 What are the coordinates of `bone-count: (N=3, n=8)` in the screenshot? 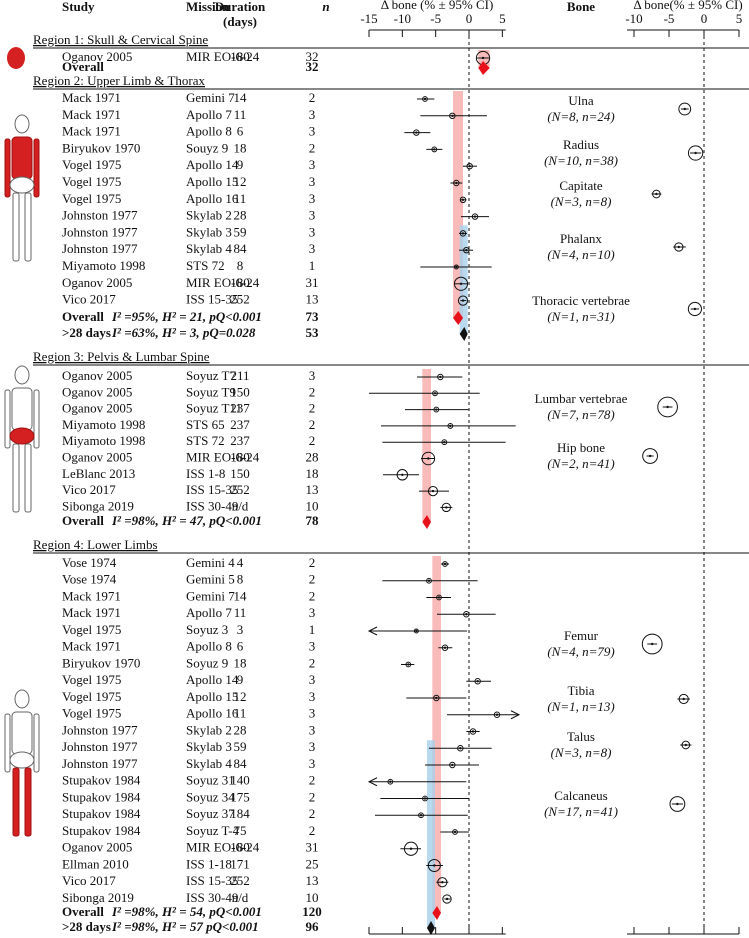 It's located at (581, 752).